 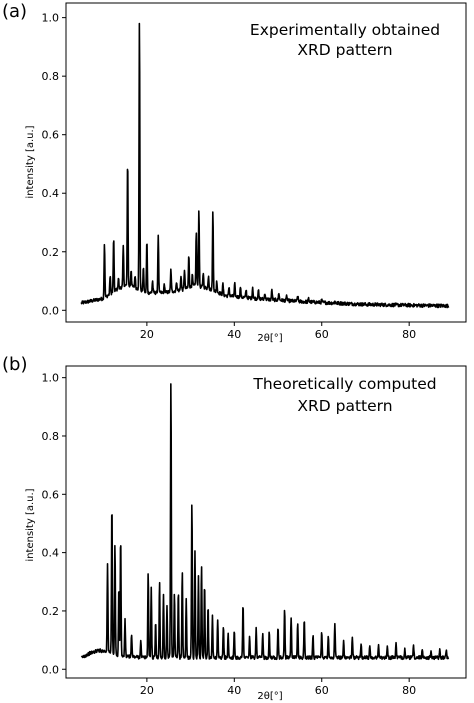 What do you see at coordinates (269, 338) in the screenshot?
I see `panel-a-x-axis-label: 2θ[°]` at bounding box center [269, 338].